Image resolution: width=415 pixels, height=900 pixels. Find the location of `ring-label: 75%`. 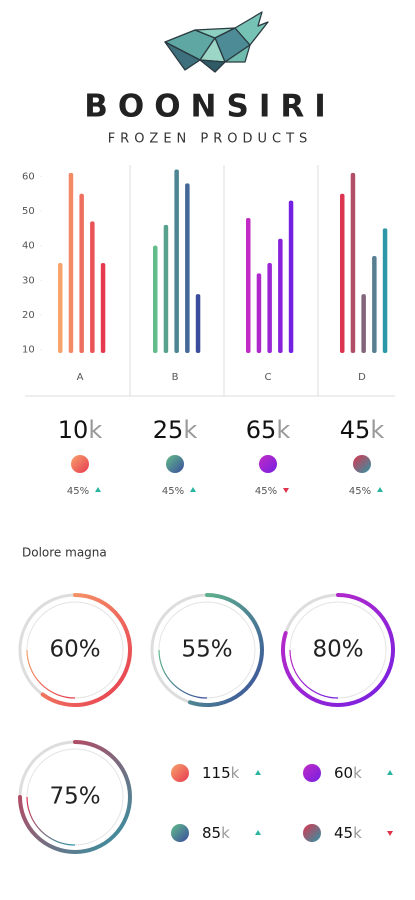

ring-label: 75% is located at coordinates (74, 797).